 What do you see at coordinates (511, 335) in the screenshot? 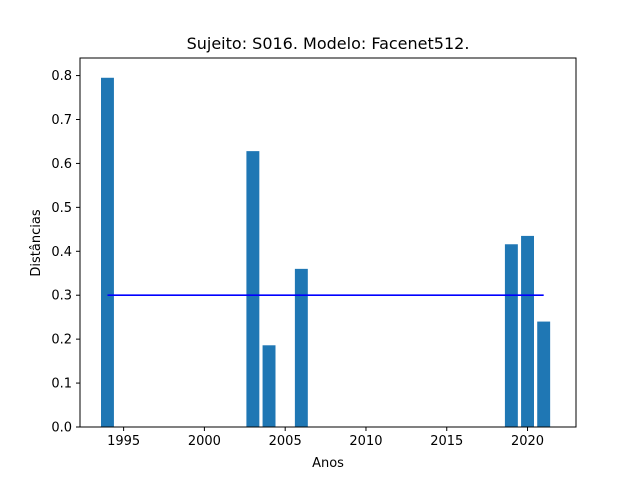
I see `bar-2019` at bounding box center [511, 335].